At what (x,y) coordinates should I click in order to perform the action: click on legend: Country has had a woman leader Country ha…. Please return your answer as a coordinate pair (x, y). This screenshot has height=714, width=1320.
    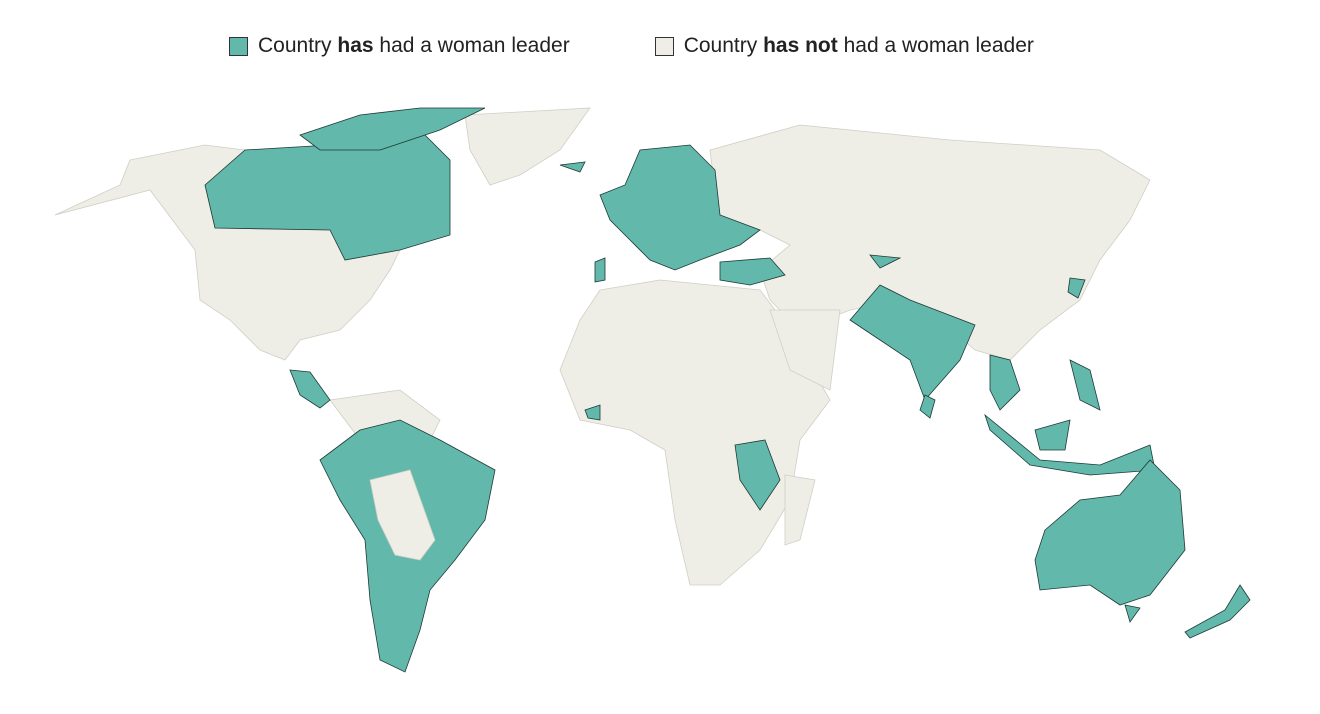
    Looking at the image, I should click on (631, 46).